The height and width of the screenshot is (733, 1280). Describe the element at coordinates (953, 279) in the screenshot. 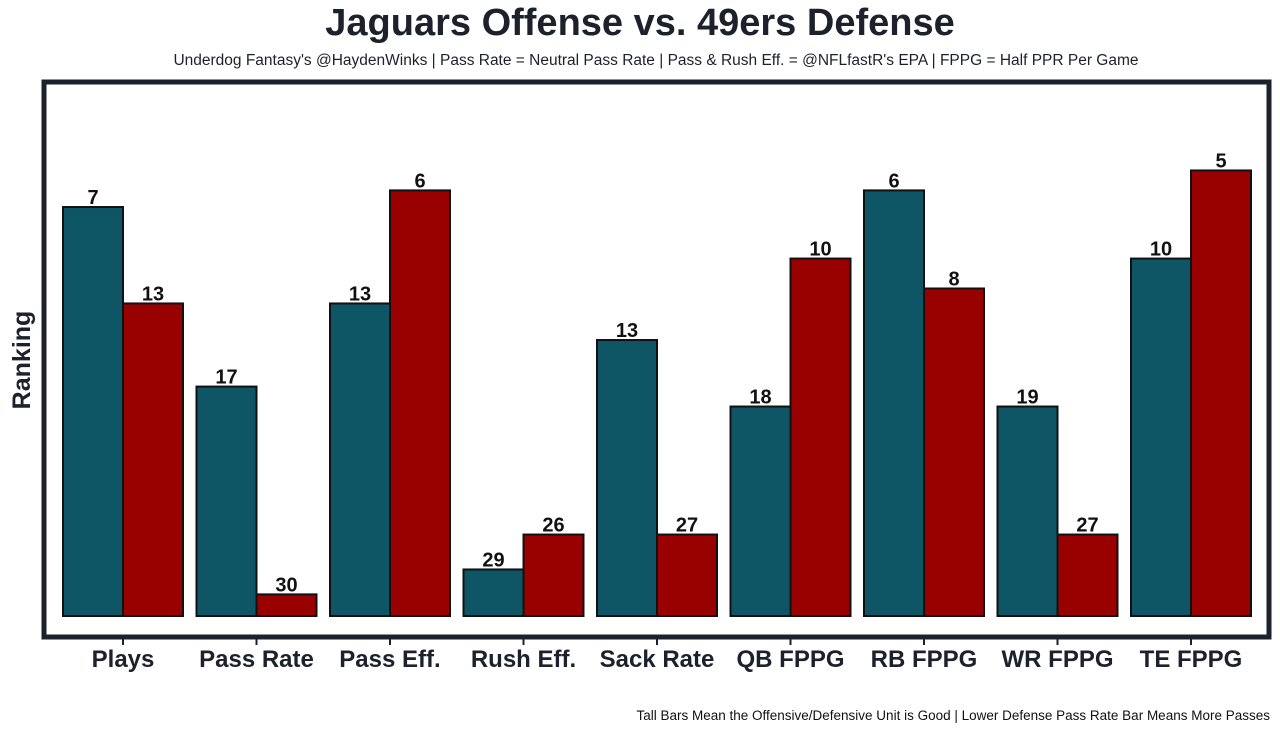

I see `data-label: 8` at that location.